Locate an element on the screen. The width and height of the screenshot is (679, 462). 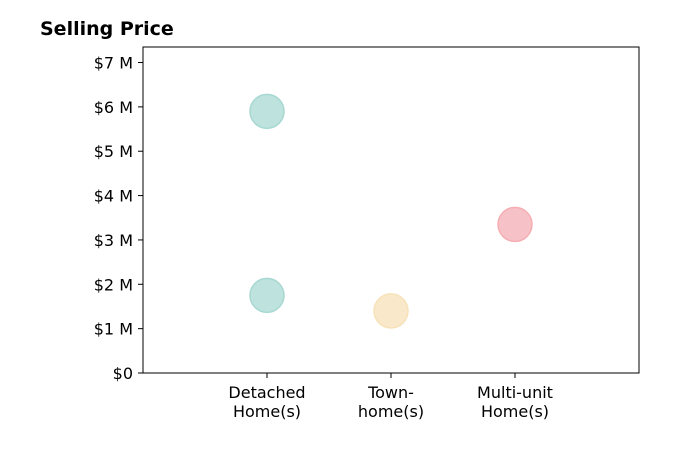
y-tick-label: $2 M is located at coordinates (113, 284).